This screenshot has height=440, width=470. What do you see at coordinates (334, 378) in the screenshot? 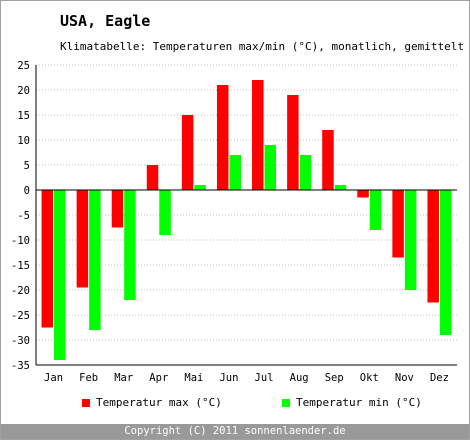
I see `x-tick-label: Sep` at bounding box center [334, 378].